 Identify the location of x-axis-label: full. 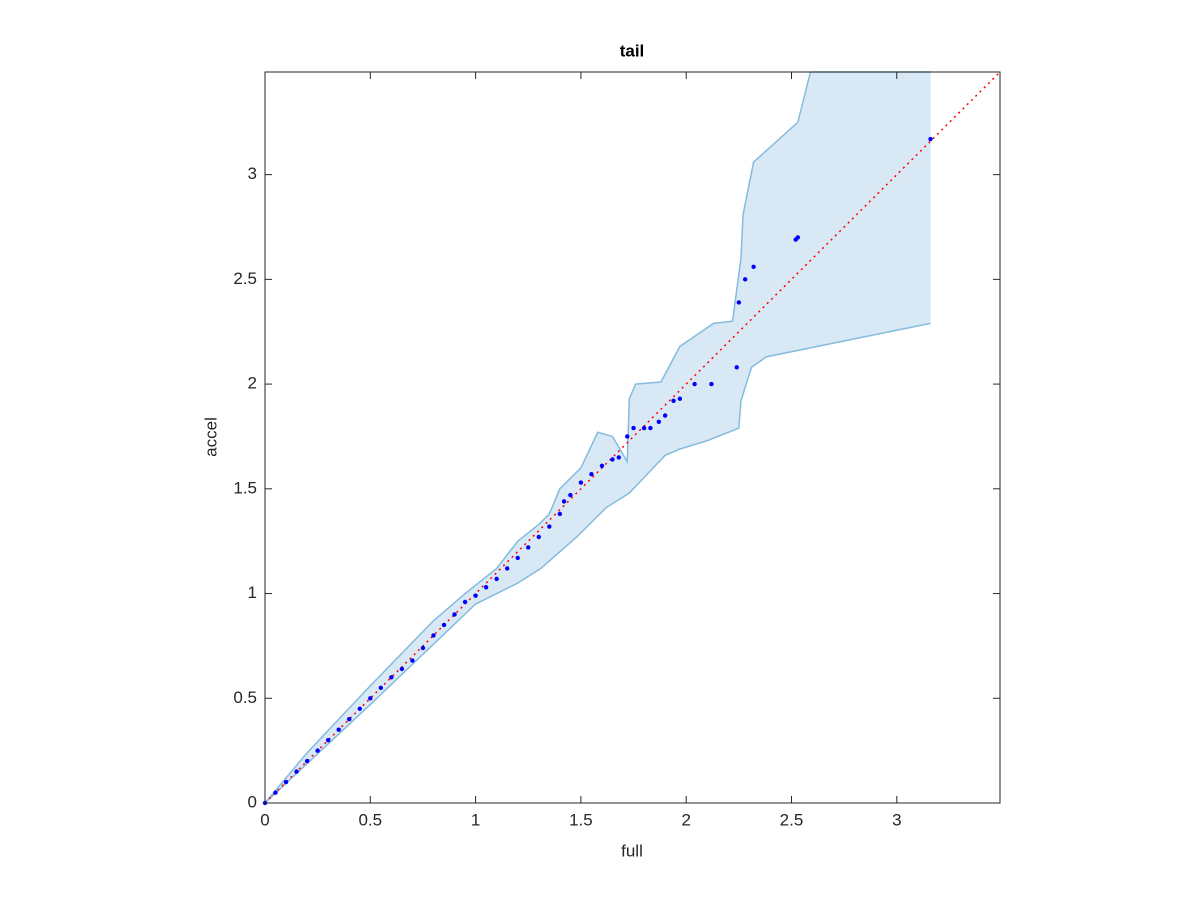
(632, 850).